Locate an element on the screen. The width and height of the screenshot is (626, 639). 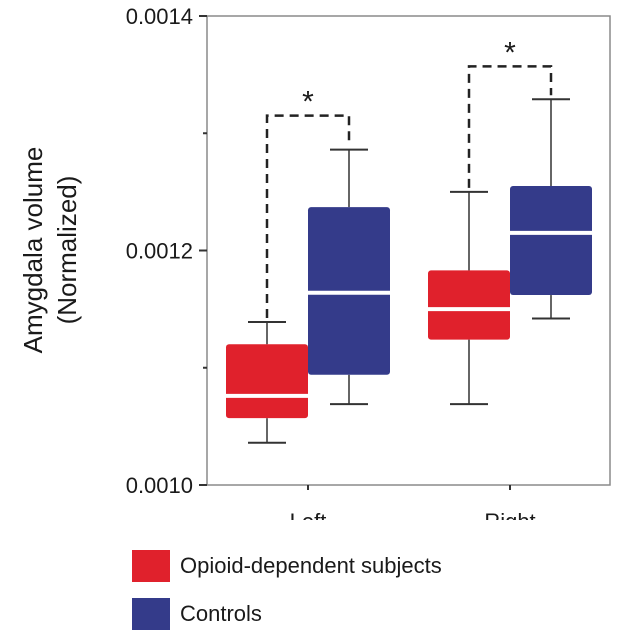
y-tick-label-0: 0.0010 is located at coordinates (159, 485).